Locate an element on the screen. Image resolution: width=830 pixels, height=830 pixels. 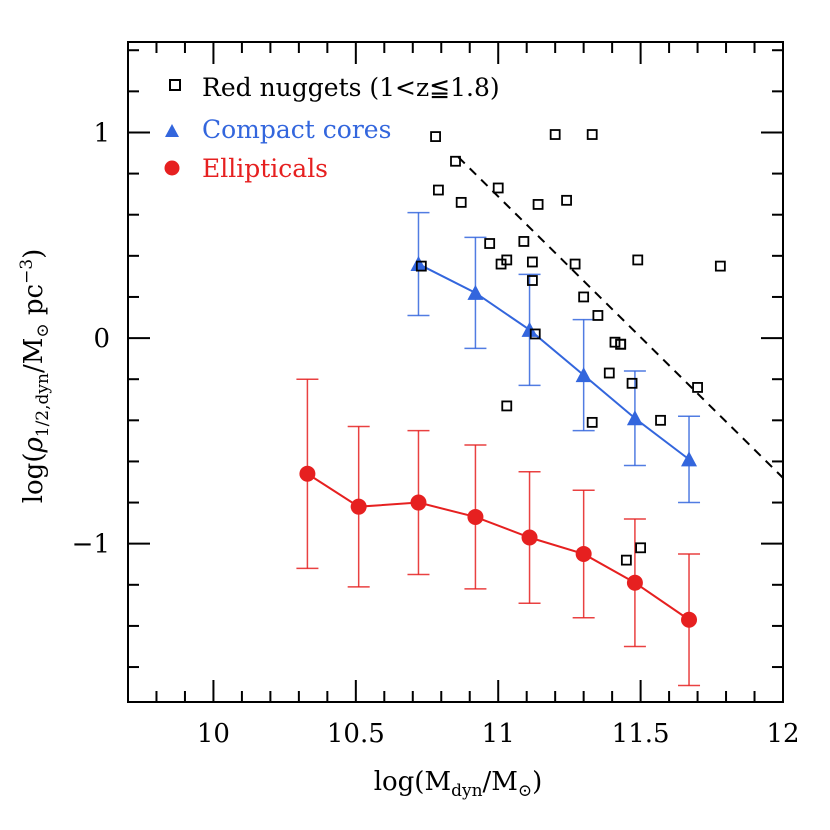
x-tick-label: 12 is located at coordinates (782, 734).